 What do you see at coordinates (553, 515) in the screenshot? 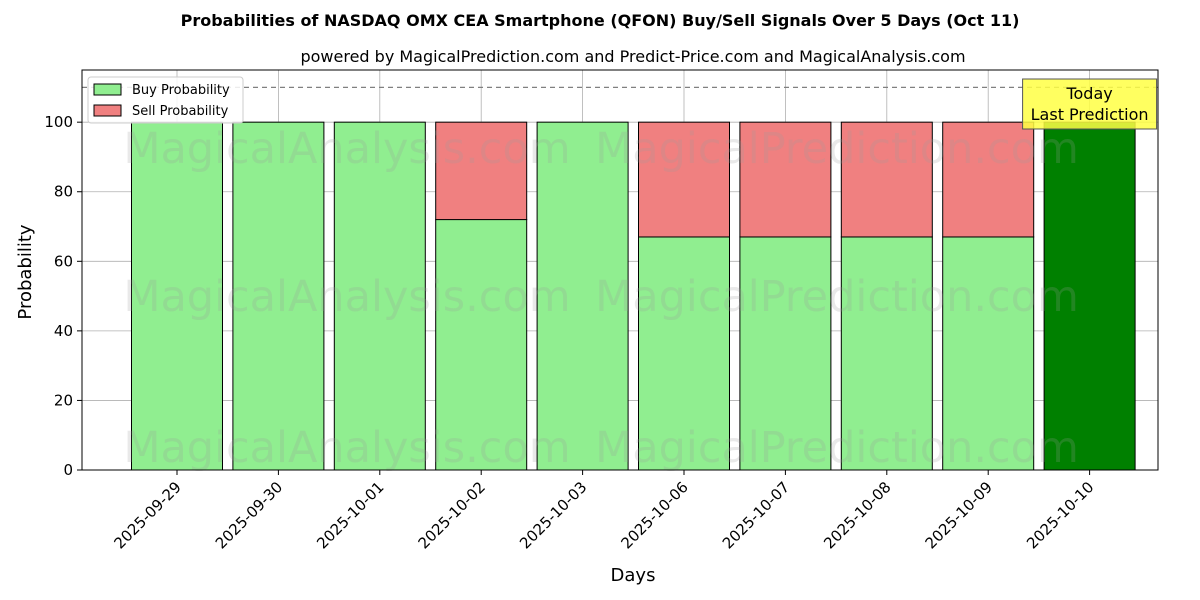
I see `x-tick-label: 2025-10-03` at bounding box center [553, 515].